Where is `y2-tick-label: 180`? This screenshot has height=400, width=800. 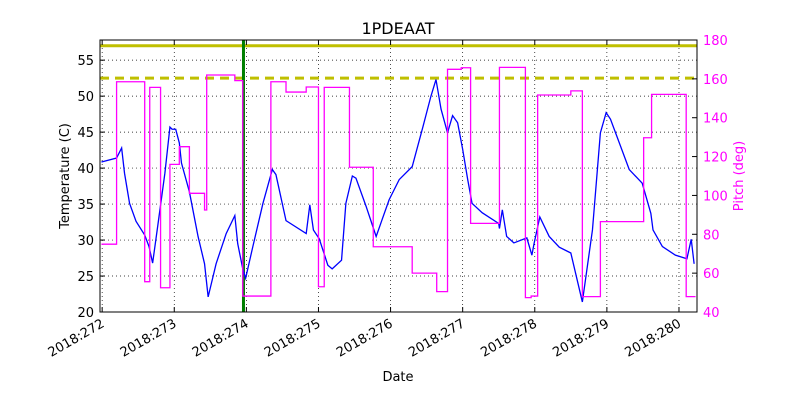
y2-tick-label: 180 is located at coordinates (715, 41).